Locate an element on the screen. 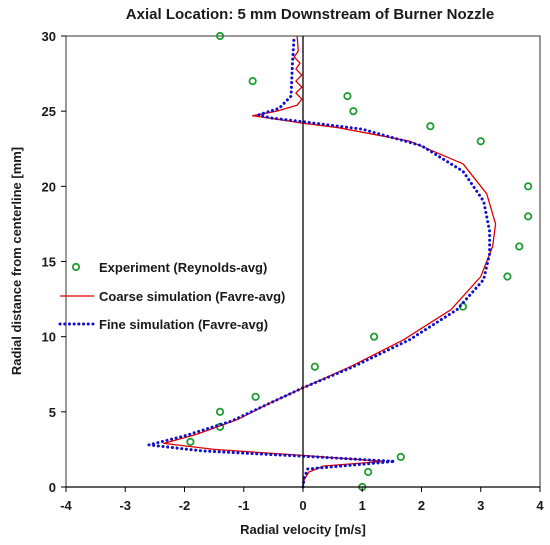 The width and height of the screenshot is (550, 545). legend-label: Experiment (Reynolds-avg) is located at coordinates (183, 267).